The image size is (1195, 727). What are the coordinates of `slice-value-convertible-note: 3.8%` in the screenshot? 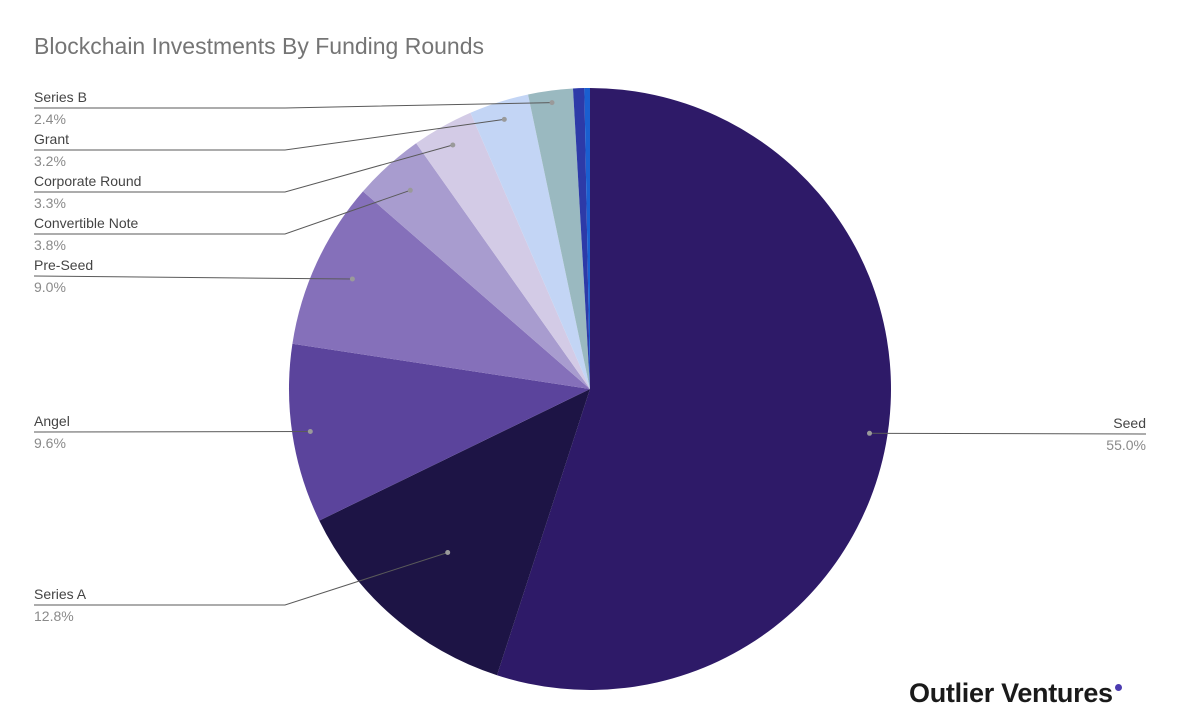 It's located at (50, 245).